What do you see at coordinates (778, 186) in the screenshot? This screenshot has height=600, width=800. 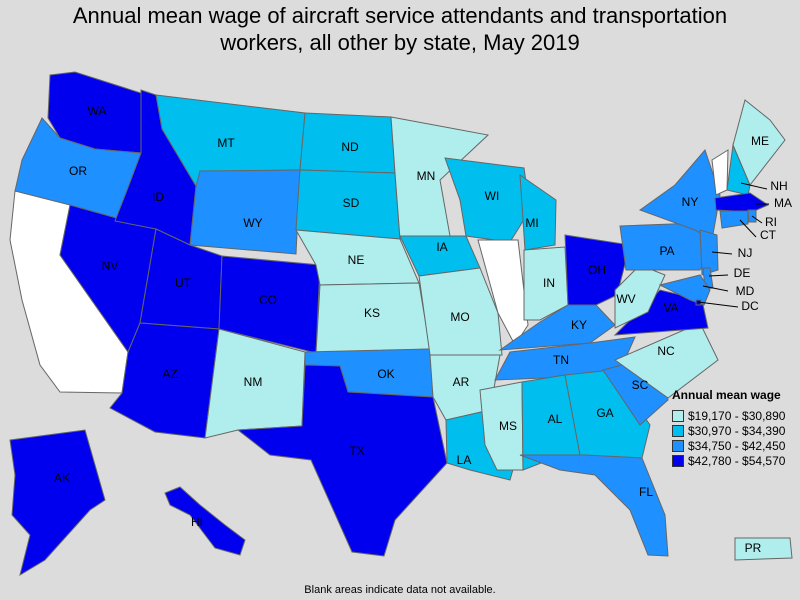 I see `state-label-nh: NH` at bounding box center [778, 186].